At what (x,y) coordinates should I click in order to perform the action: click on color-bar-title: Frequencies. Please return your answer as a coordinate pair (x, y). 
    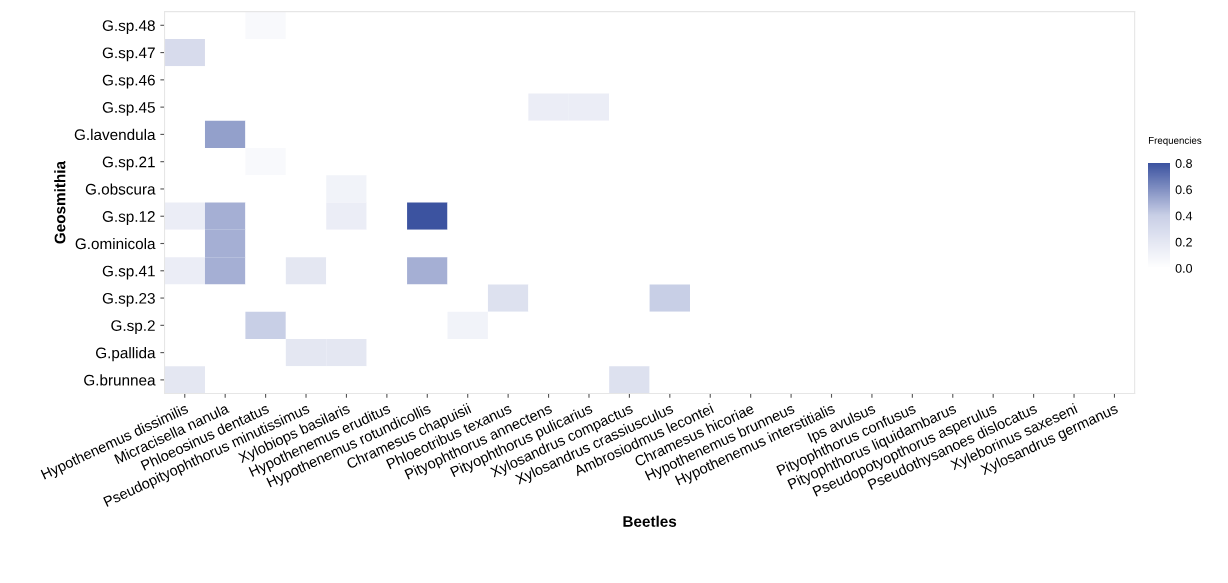
    Looking at the image, I should click on (1175, 141).